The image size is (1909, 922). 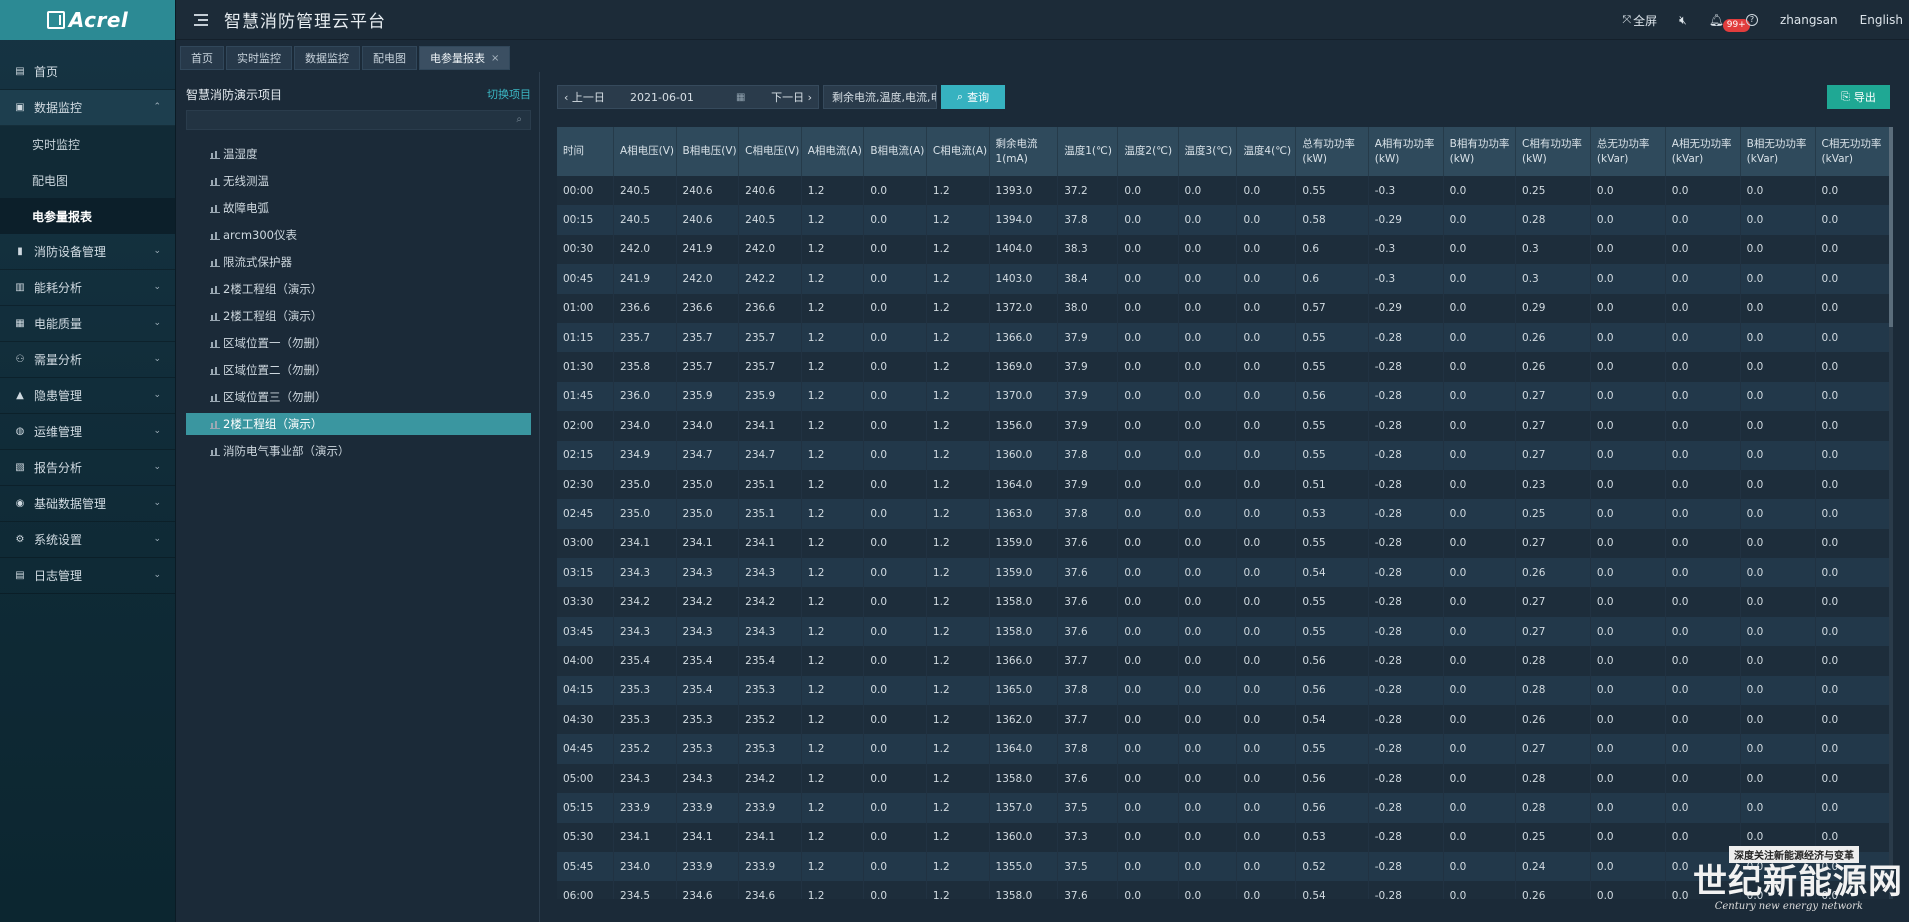 I want to click on tab-2: 数据监控, so click(x=327, y=58).